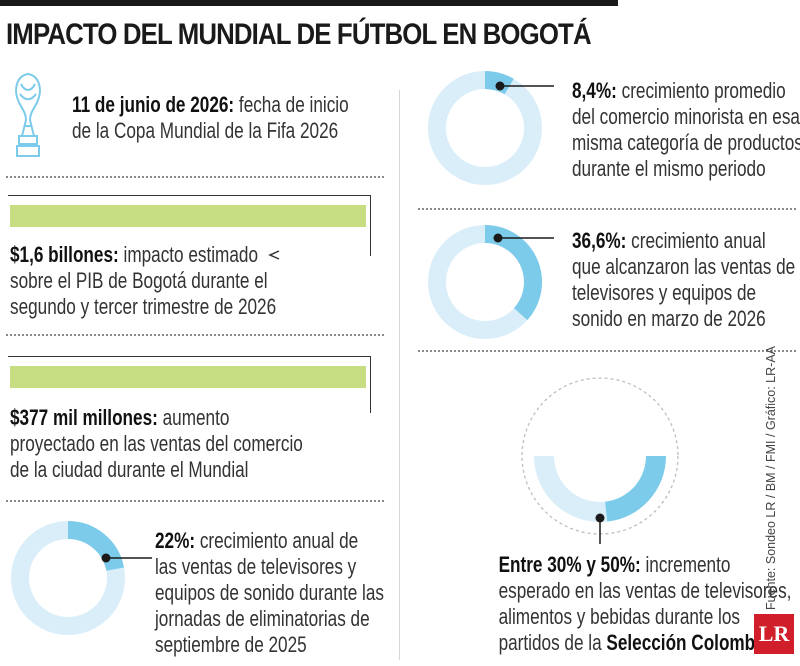 The width and height of the screenshot is (800, 666). Describe the element at coordinates (774, 634) in the screenshot. I see `lr-logo: LR` at that location.